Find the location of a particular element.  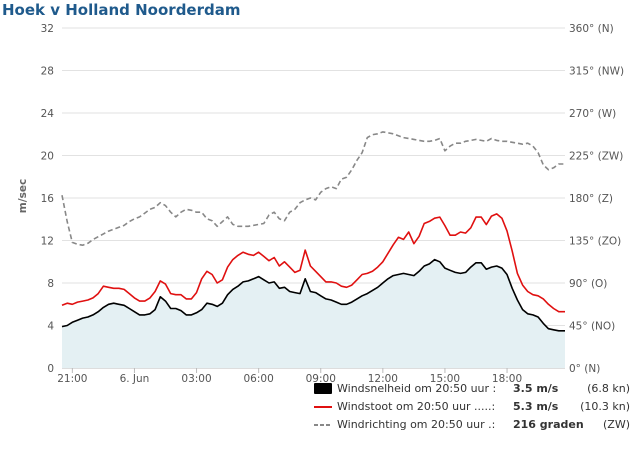

y2-tick-label: 90° (O) is located at coordinates (588, 284).